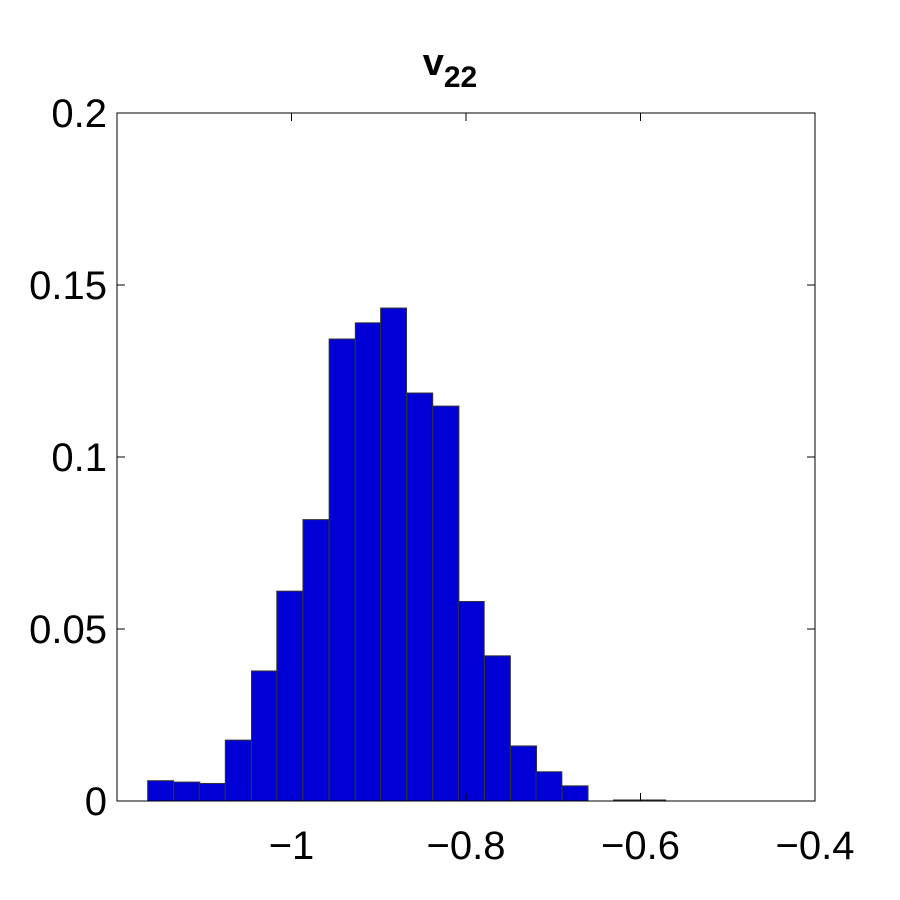  What do you see at coordinates (79, 114) in the screenshot?
I see `y-tick-label: 0.2` at bounding box center [79, 114].